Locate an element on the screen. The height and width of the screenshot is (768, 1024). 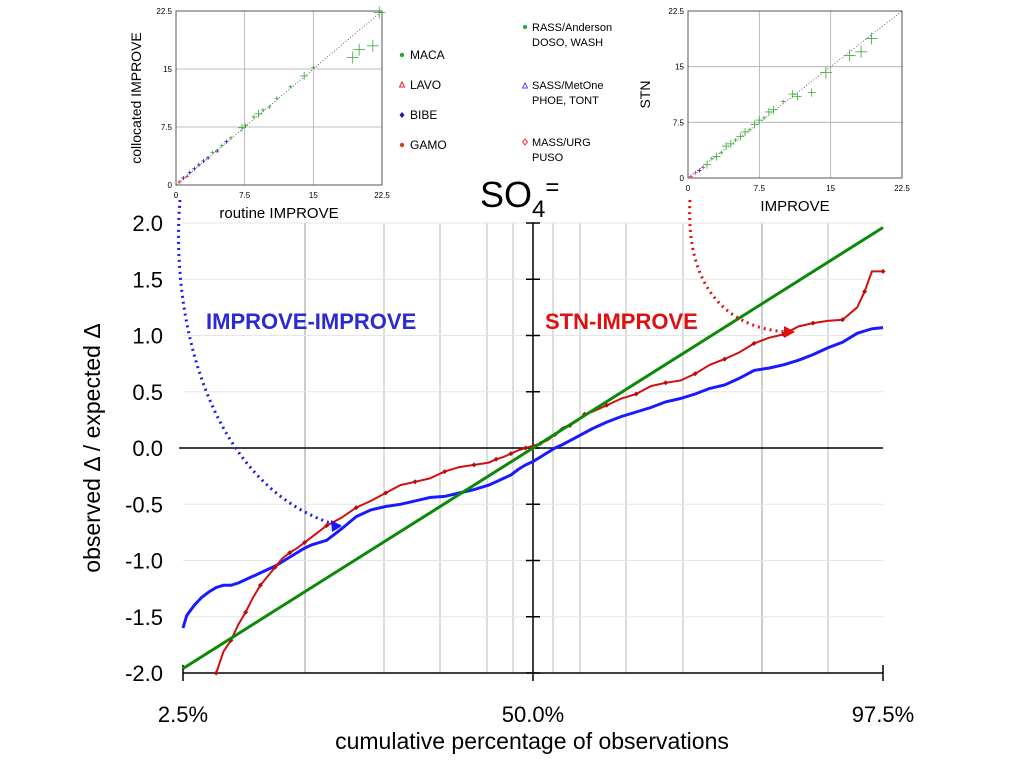
legend-sass-line1: SASS/MetOne is located at coordinates (568, 86).